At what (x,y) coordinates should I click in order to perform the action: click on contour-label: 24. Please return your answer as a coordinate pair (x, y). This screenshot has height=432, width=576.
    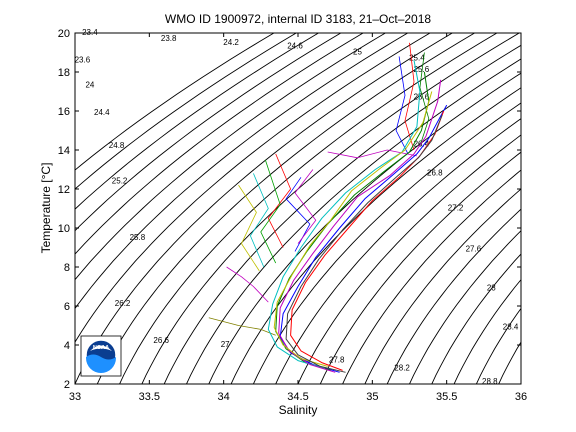
    Looking at the image, I should click on (89, 85).